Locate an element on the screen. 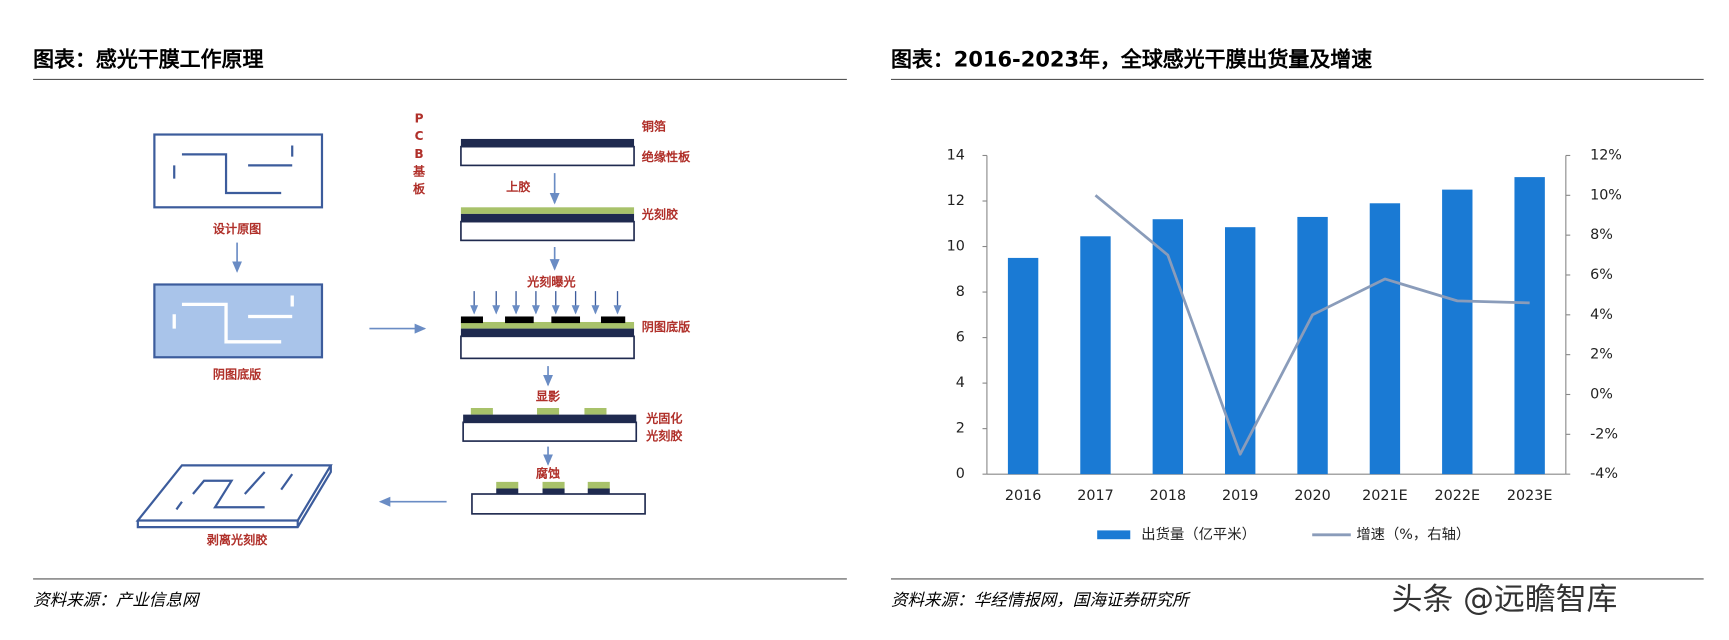 This screenshot has height=640, width=1729. x-tick-label: 2017 is located at coordinates (1095, 496).